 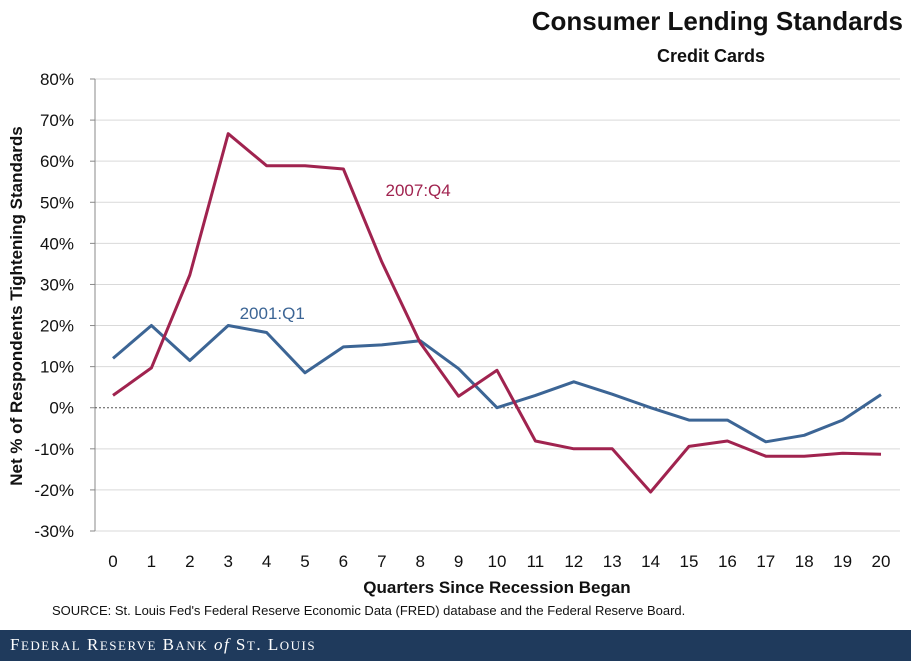 I want to click on x-tick-label: 12, so click(x=573, y=561).